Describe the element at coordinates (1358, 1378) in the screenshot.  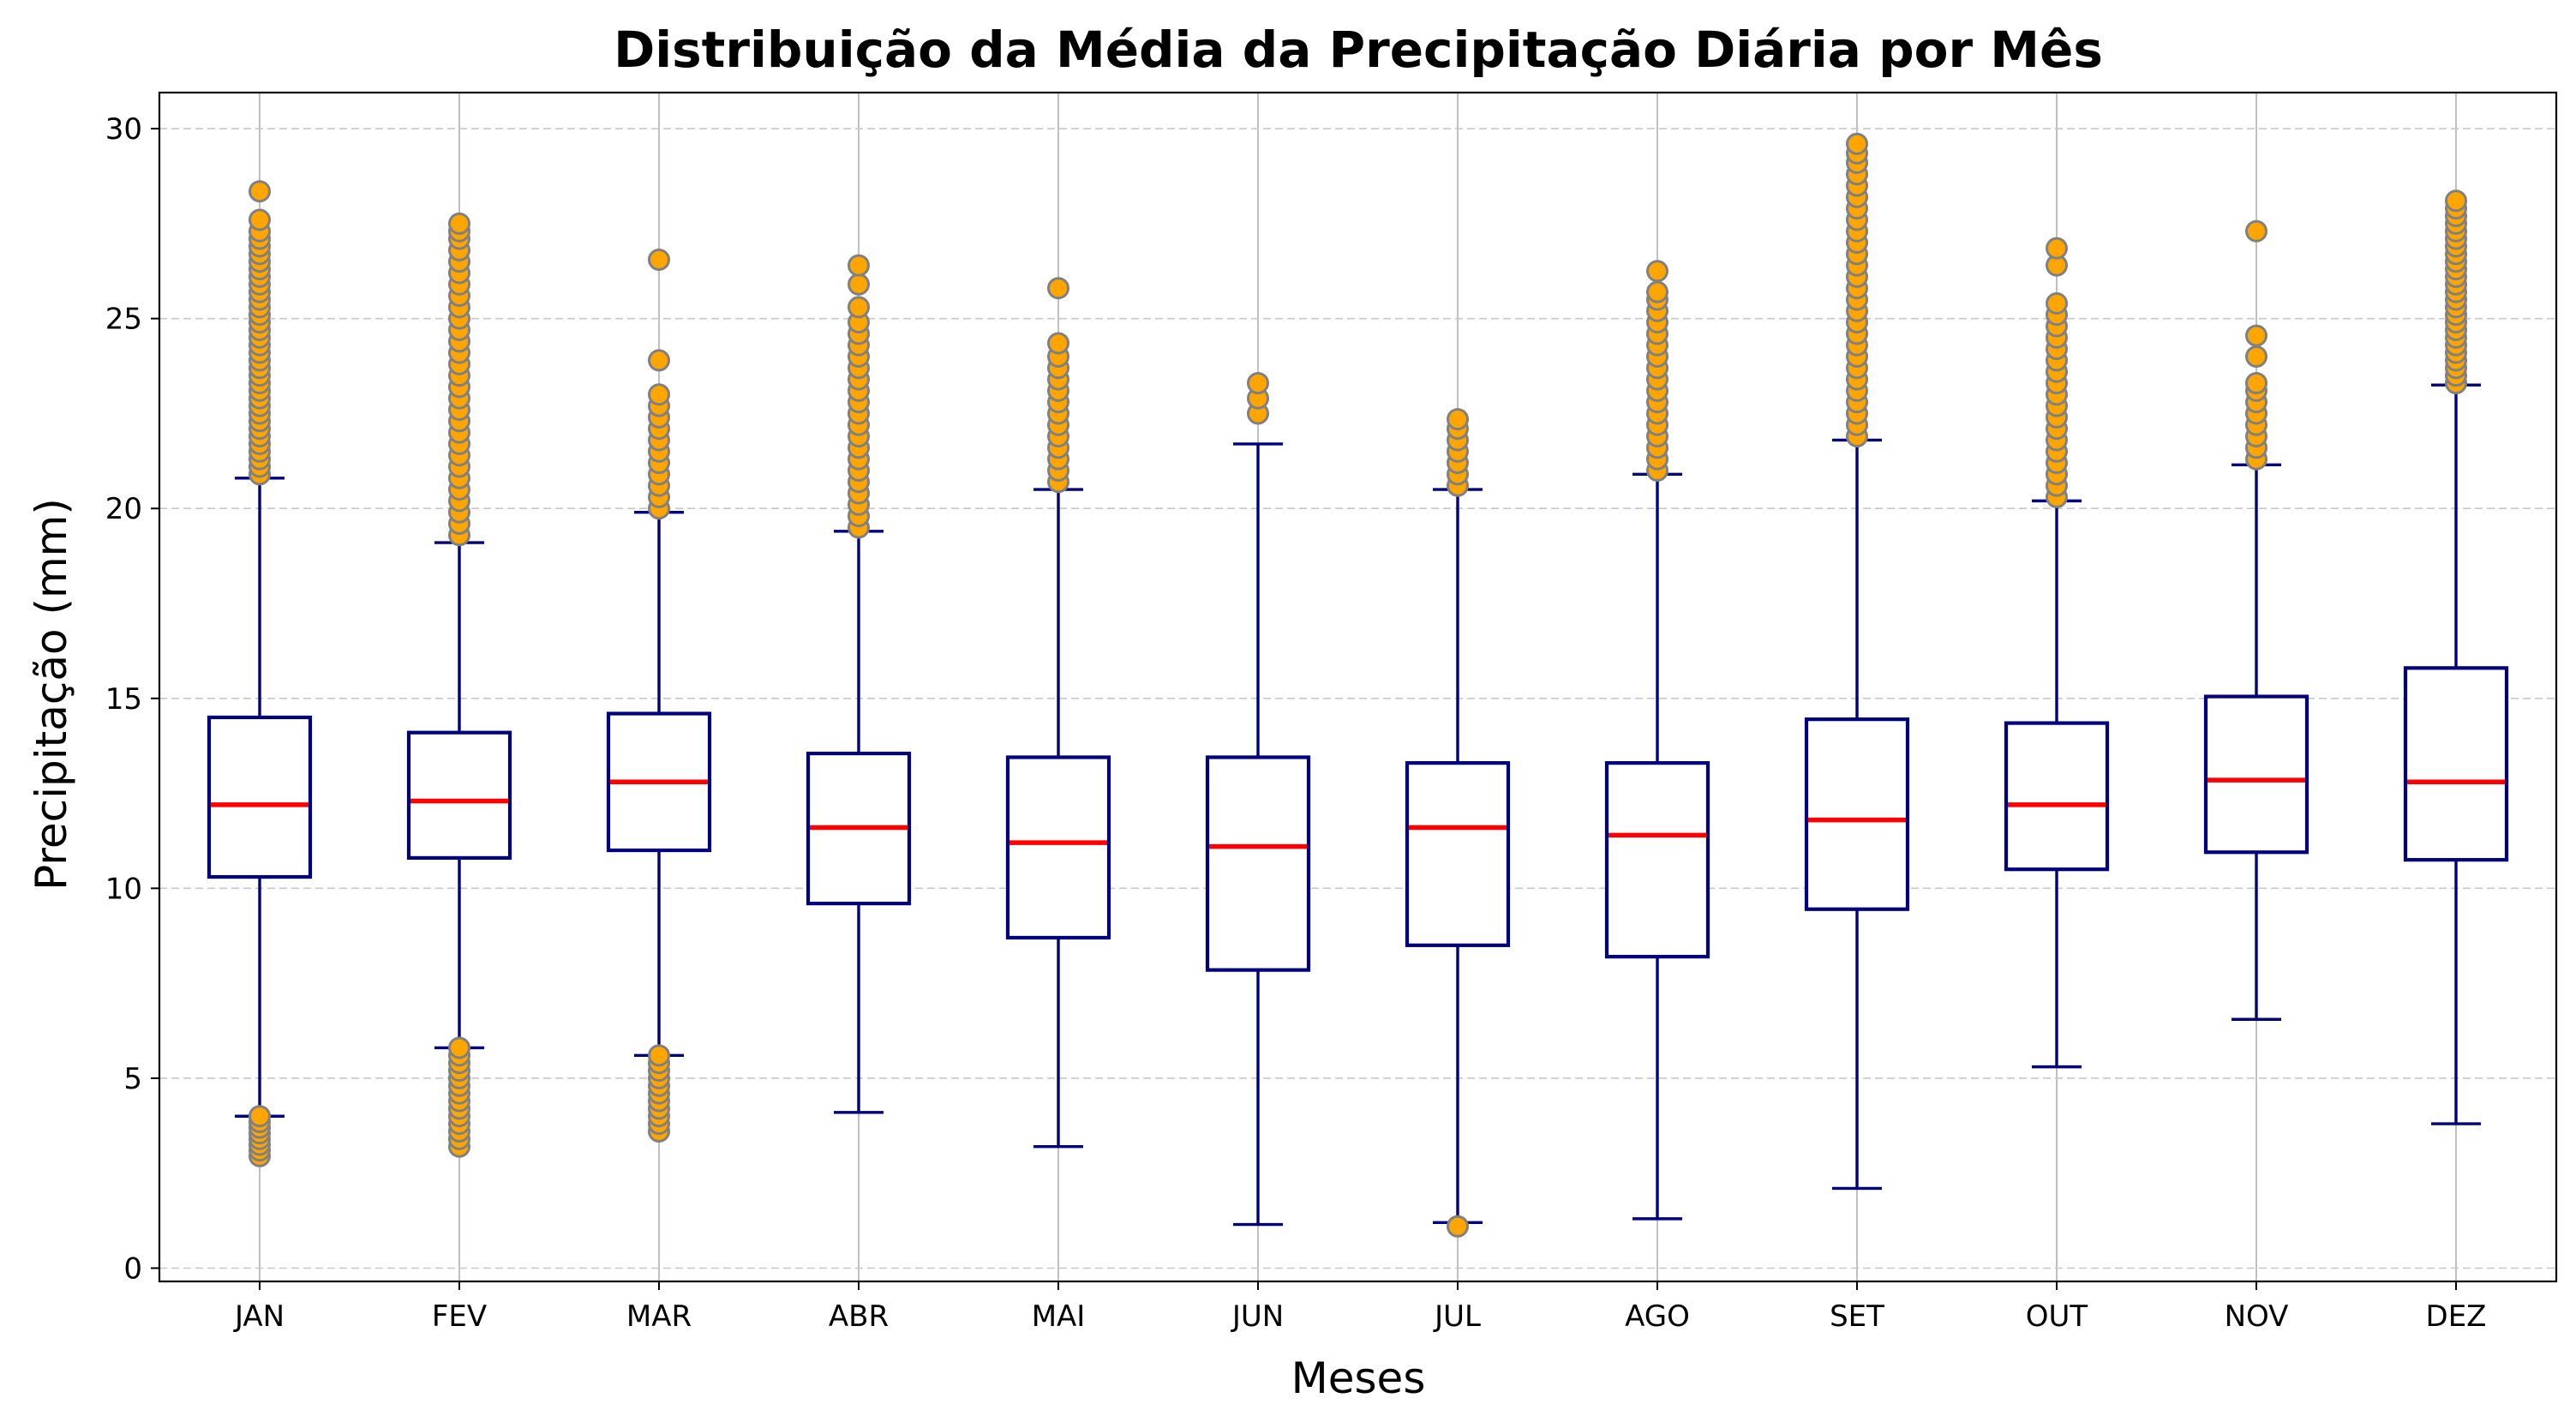
I see `x-axis-label: Meses` at that location.